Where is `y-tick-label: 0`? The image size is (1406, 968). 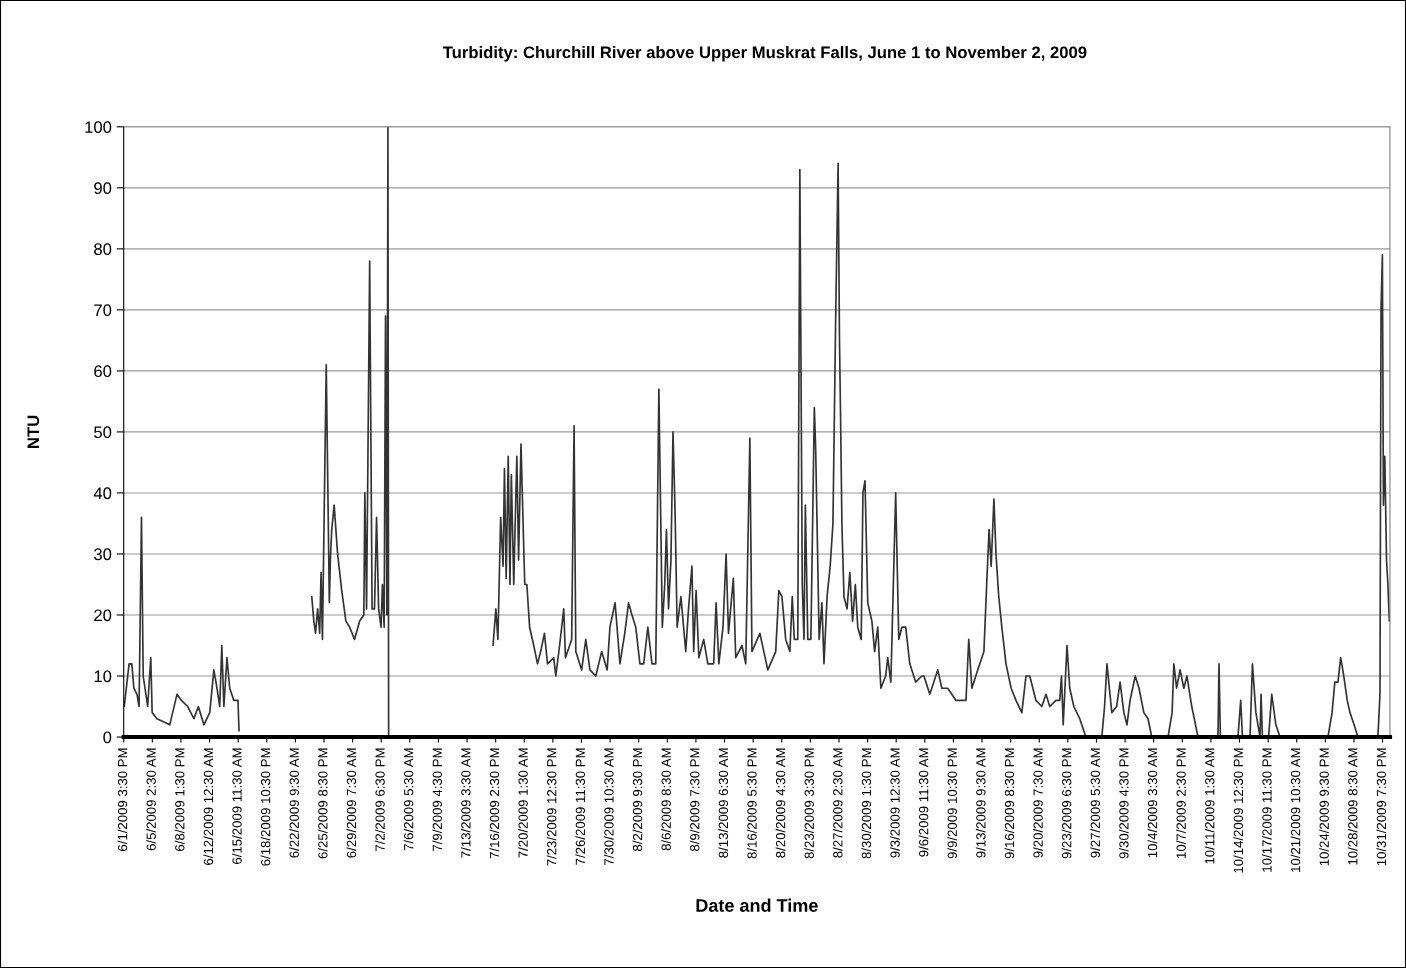 y-tick-label: 0 is located at coordinates (107, 737).